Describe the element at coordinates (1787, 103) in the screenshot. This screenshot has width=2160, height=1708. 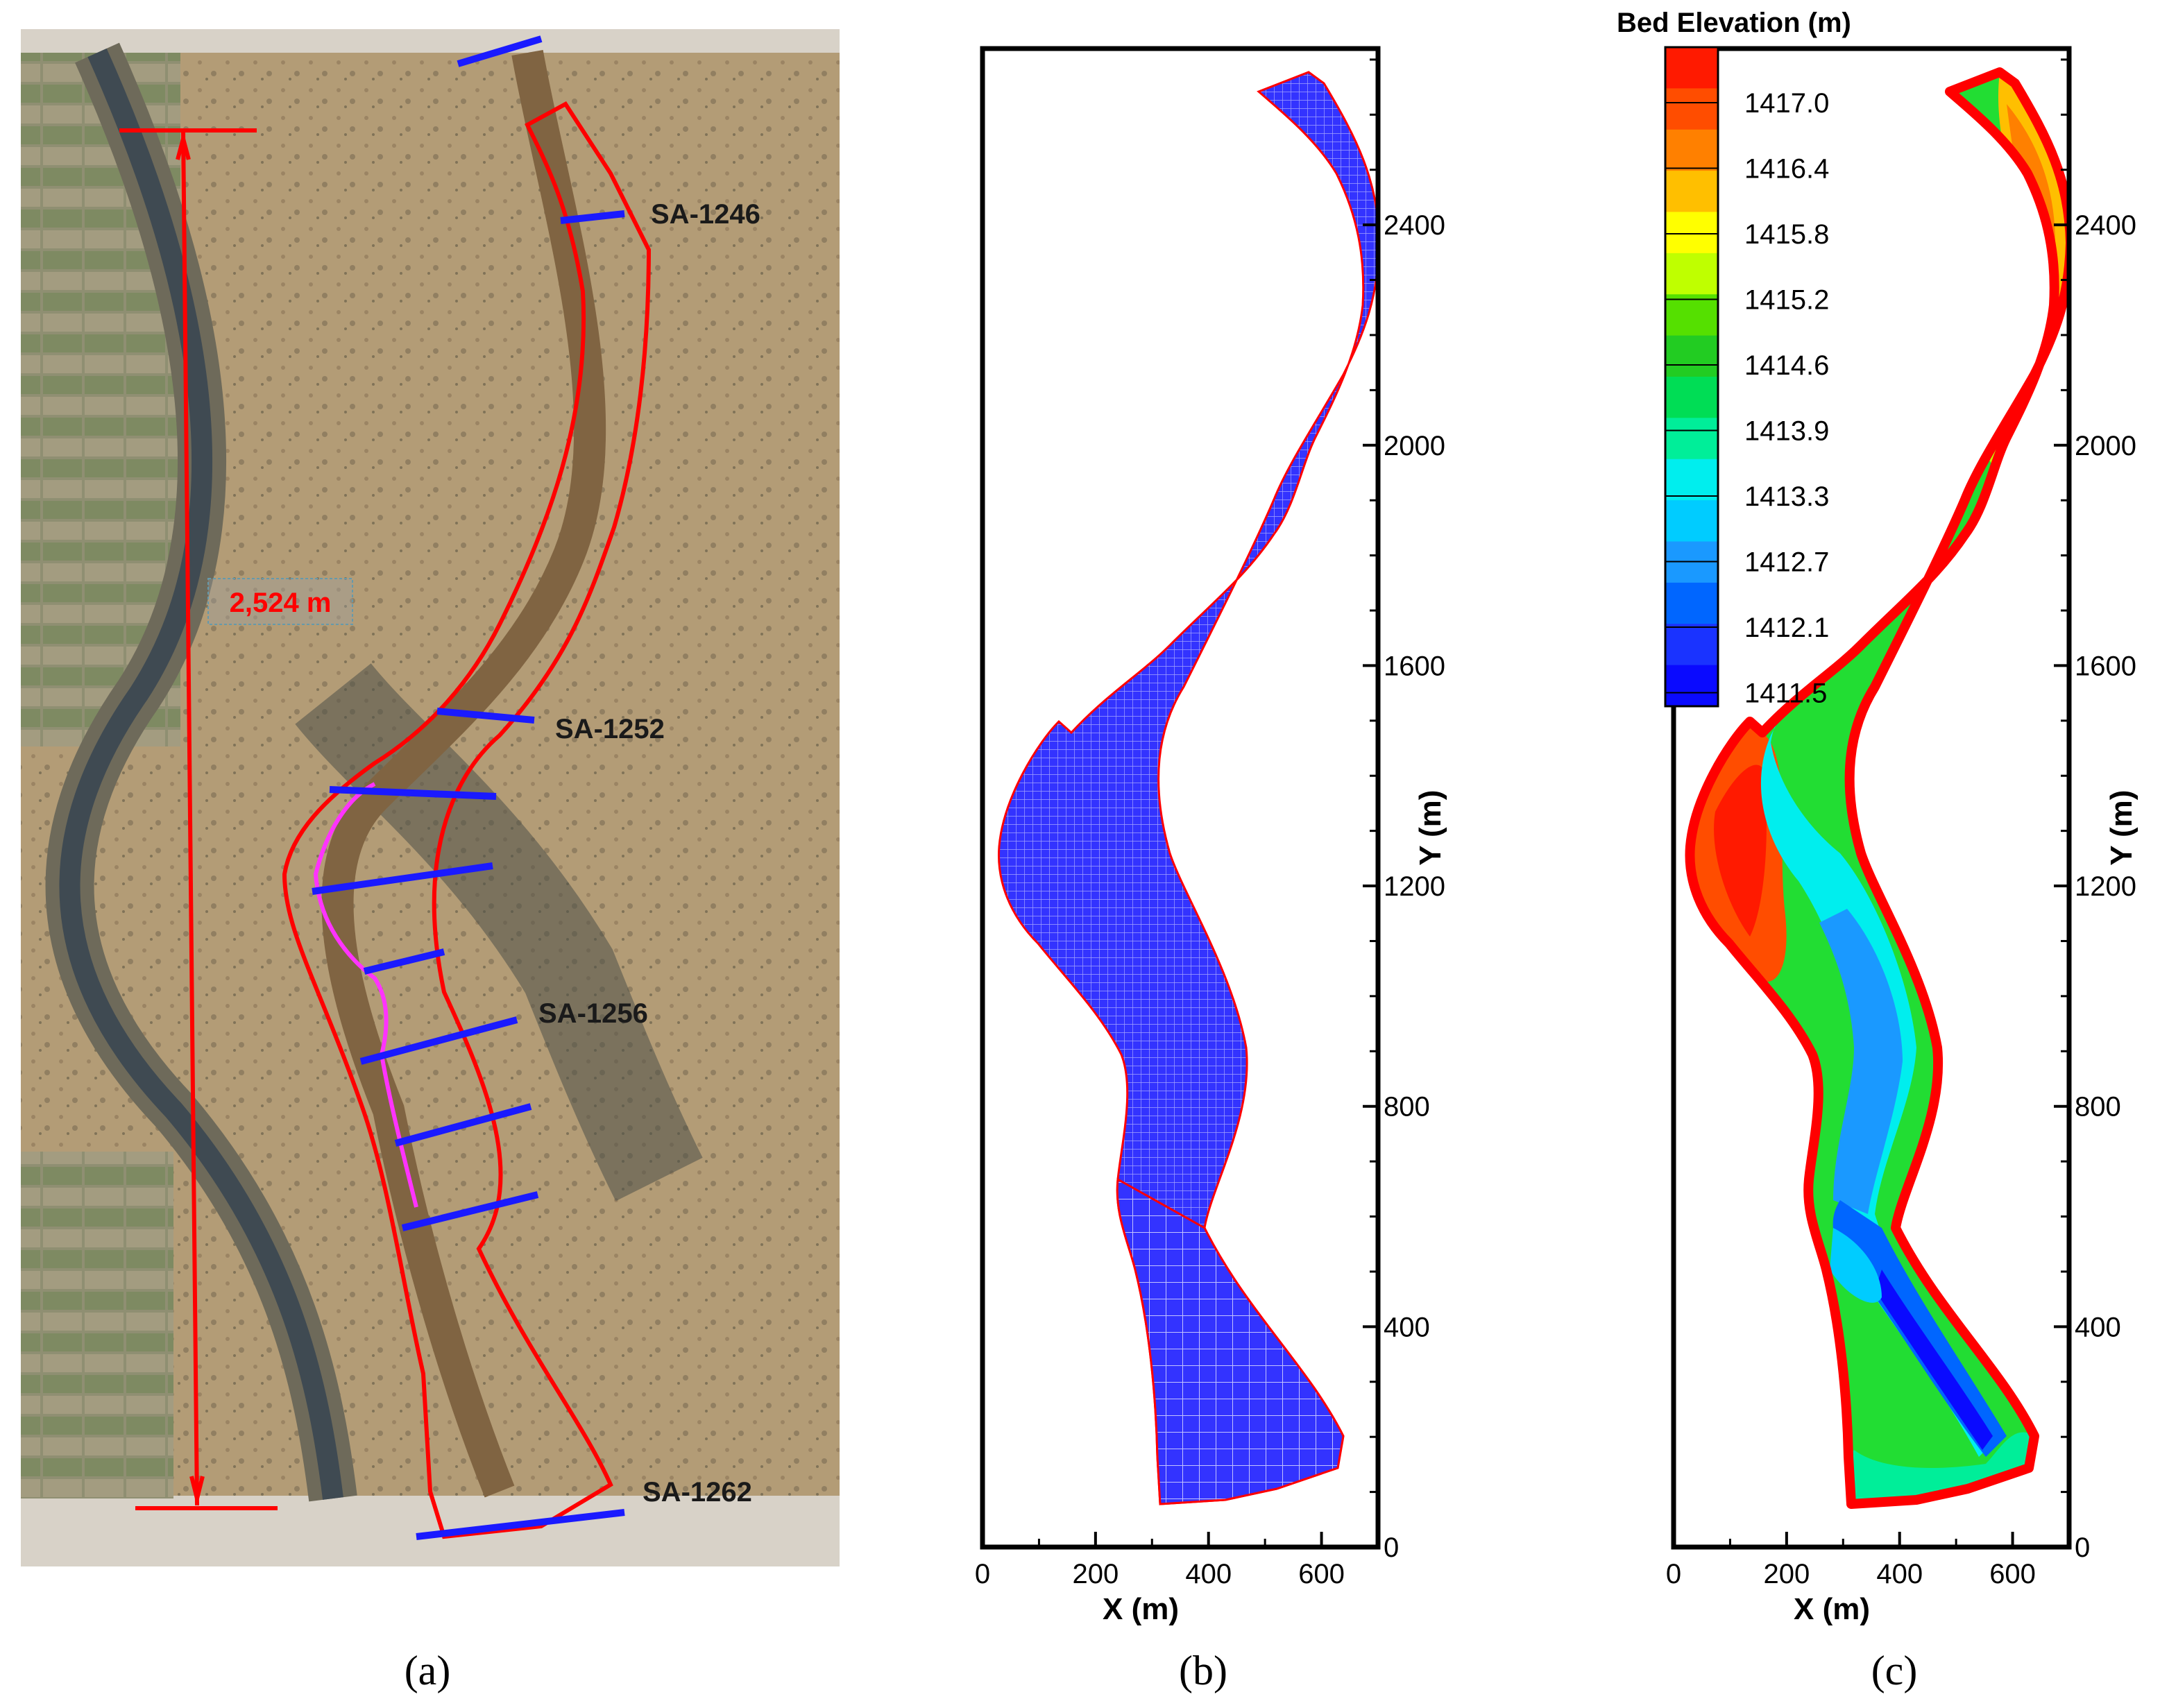
I see `colorbar-label: 1417.0` at that location.